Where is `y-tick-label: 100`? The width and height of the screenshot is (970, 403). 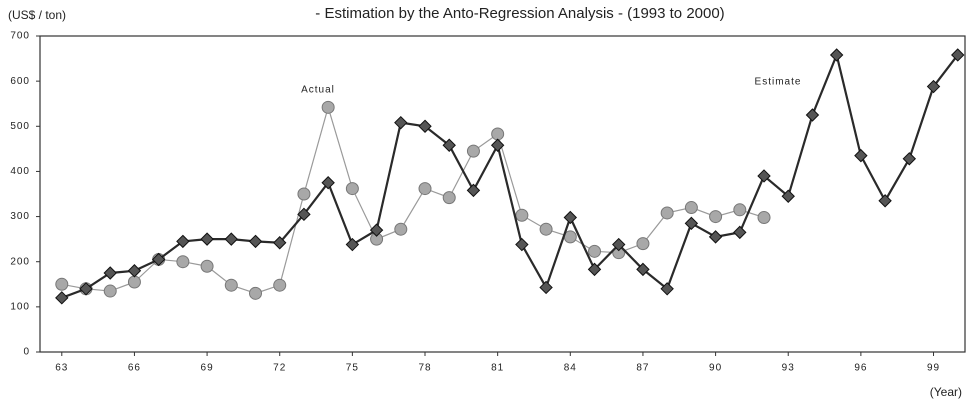
y-tick-label: 100 is located at coordinates (20, 306).